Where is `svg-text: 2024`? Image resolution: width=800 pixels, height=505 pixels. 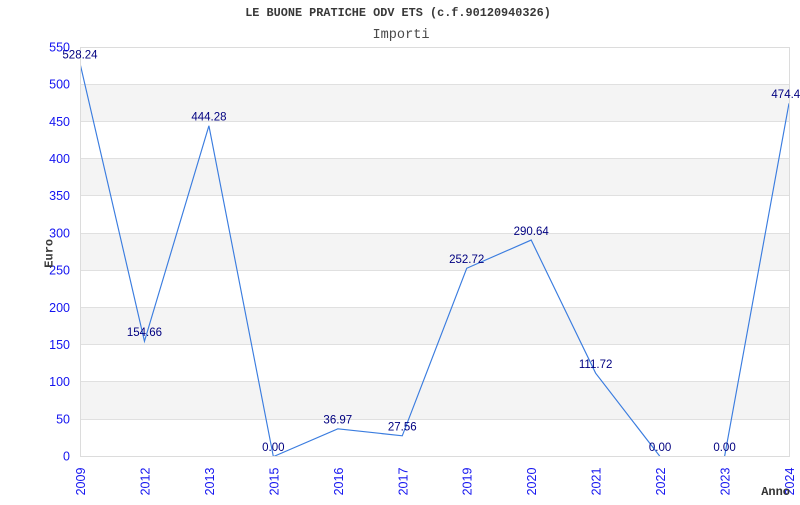 svg-text: 2024 is located at coordinates (790, 482).